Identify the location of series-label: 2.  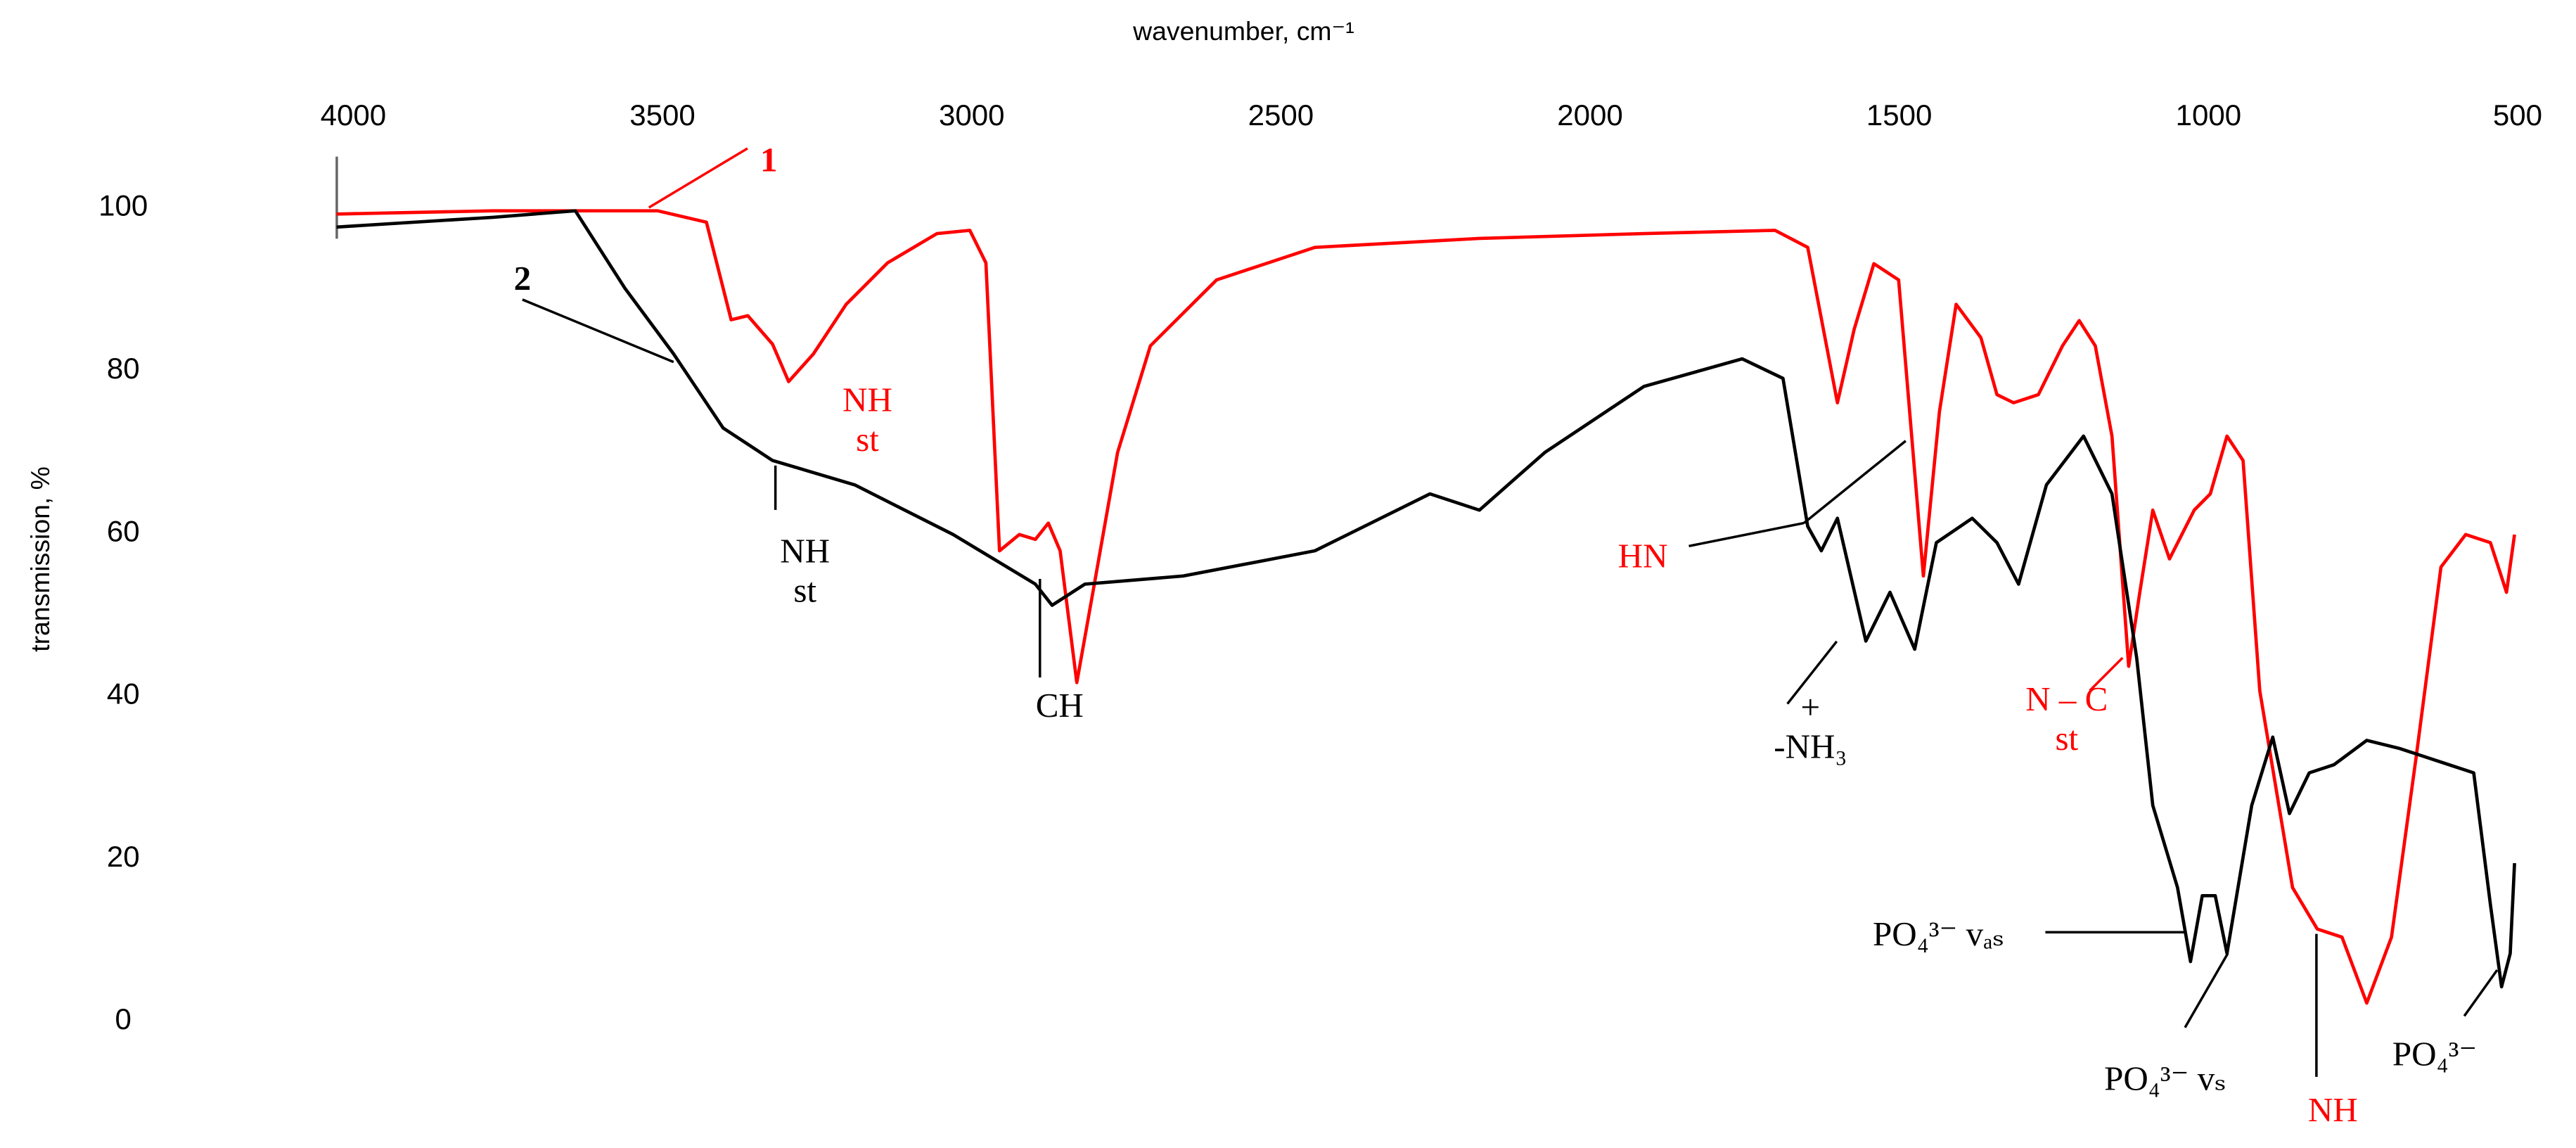
(523, 279).